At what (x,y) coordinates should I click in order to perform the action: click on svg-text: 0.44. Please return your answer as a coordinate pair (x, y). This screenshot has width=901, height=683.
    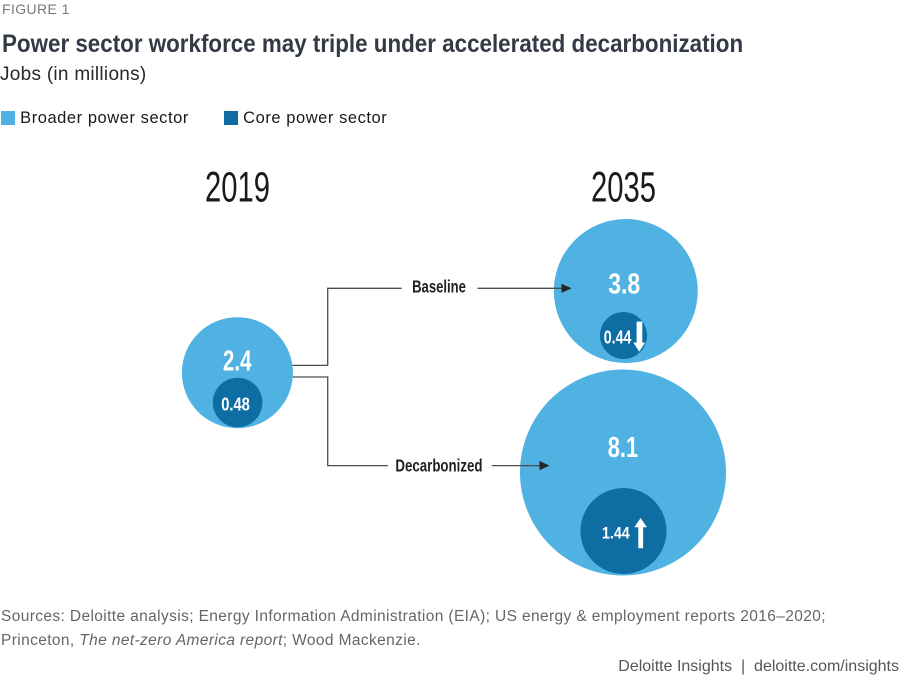
    Looking at the image, I should click on (618, 338).